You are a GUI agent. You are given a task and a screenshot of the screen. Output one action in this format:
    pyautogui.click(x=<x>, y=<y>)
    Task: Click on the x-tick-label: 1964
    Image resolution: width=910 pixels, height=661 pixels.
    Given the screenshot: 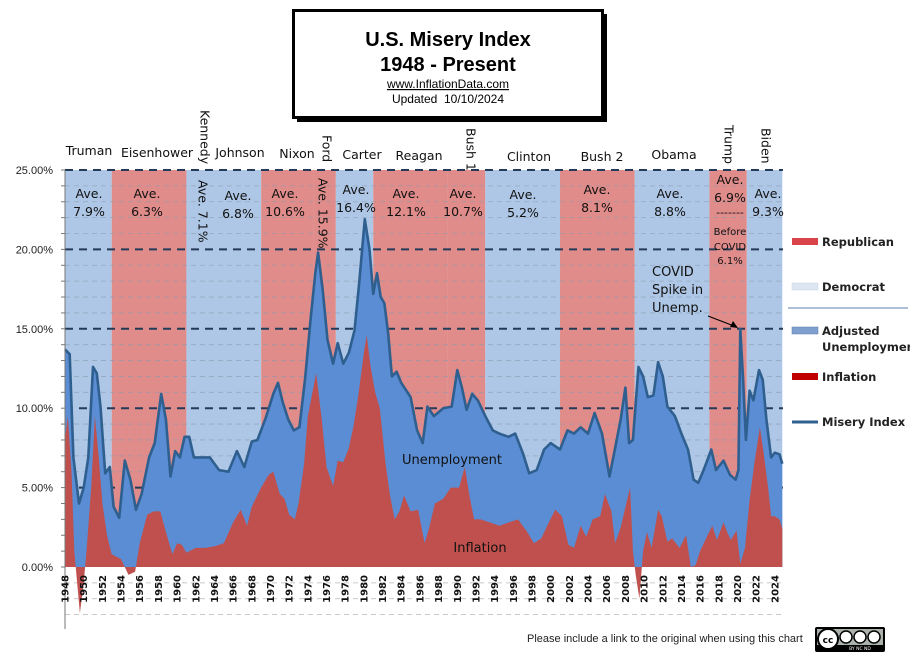 What is the action you would take?
    pyautogui.click(x=215, y=589)
    